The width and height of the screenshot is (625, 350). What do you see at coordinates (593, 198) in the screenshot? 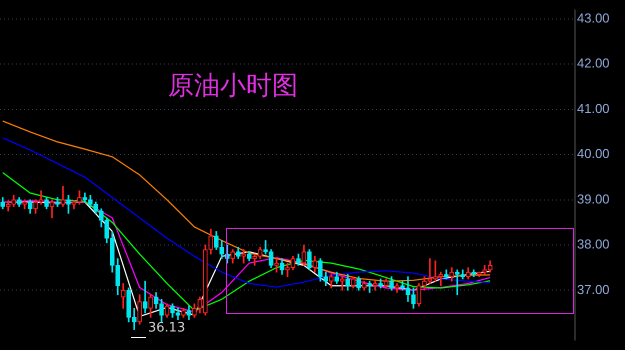
I see `y-tick-label: 39.00` at bounding box center [593, 198].